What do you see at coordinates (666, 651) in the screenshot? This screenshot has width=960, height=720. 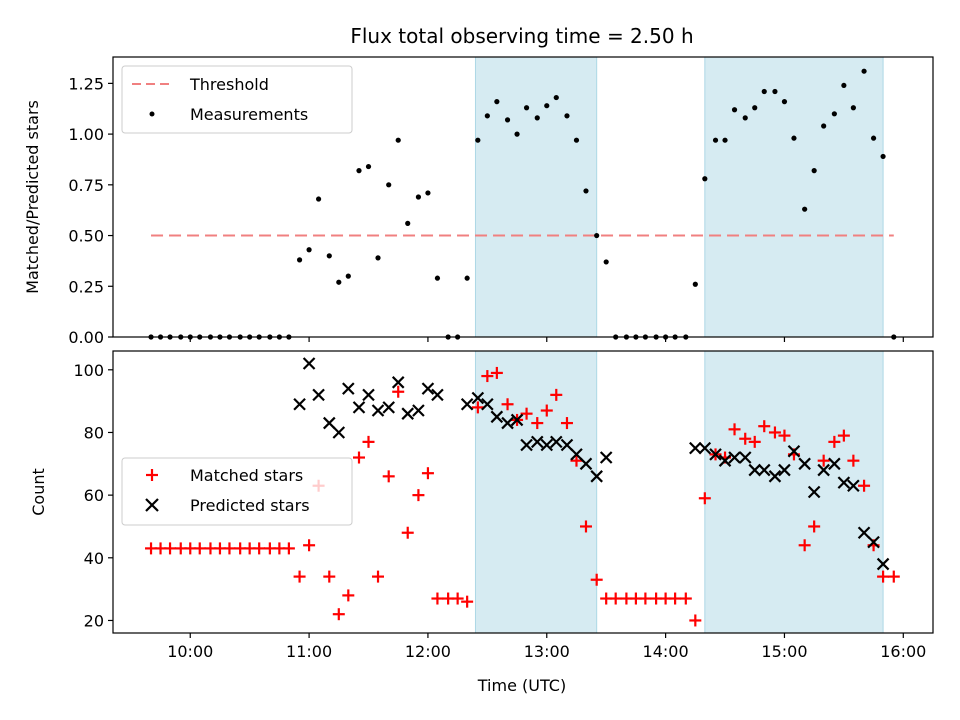 I see `x-tick-label: 14:00` at bounding box center [666, 651].